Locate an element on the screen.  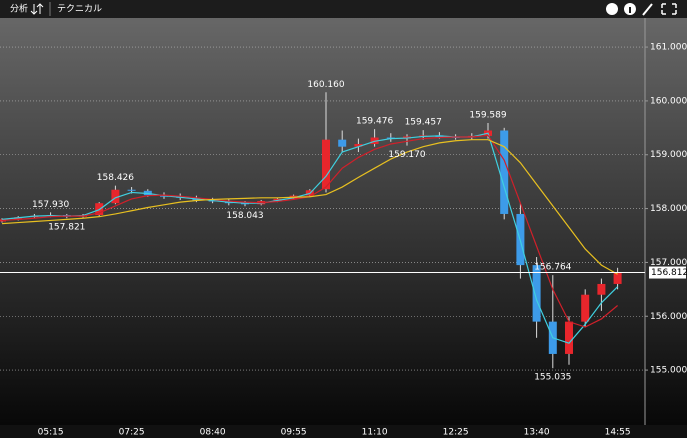
x-tick-label: 05:15 is located at coordinates (51, 433).